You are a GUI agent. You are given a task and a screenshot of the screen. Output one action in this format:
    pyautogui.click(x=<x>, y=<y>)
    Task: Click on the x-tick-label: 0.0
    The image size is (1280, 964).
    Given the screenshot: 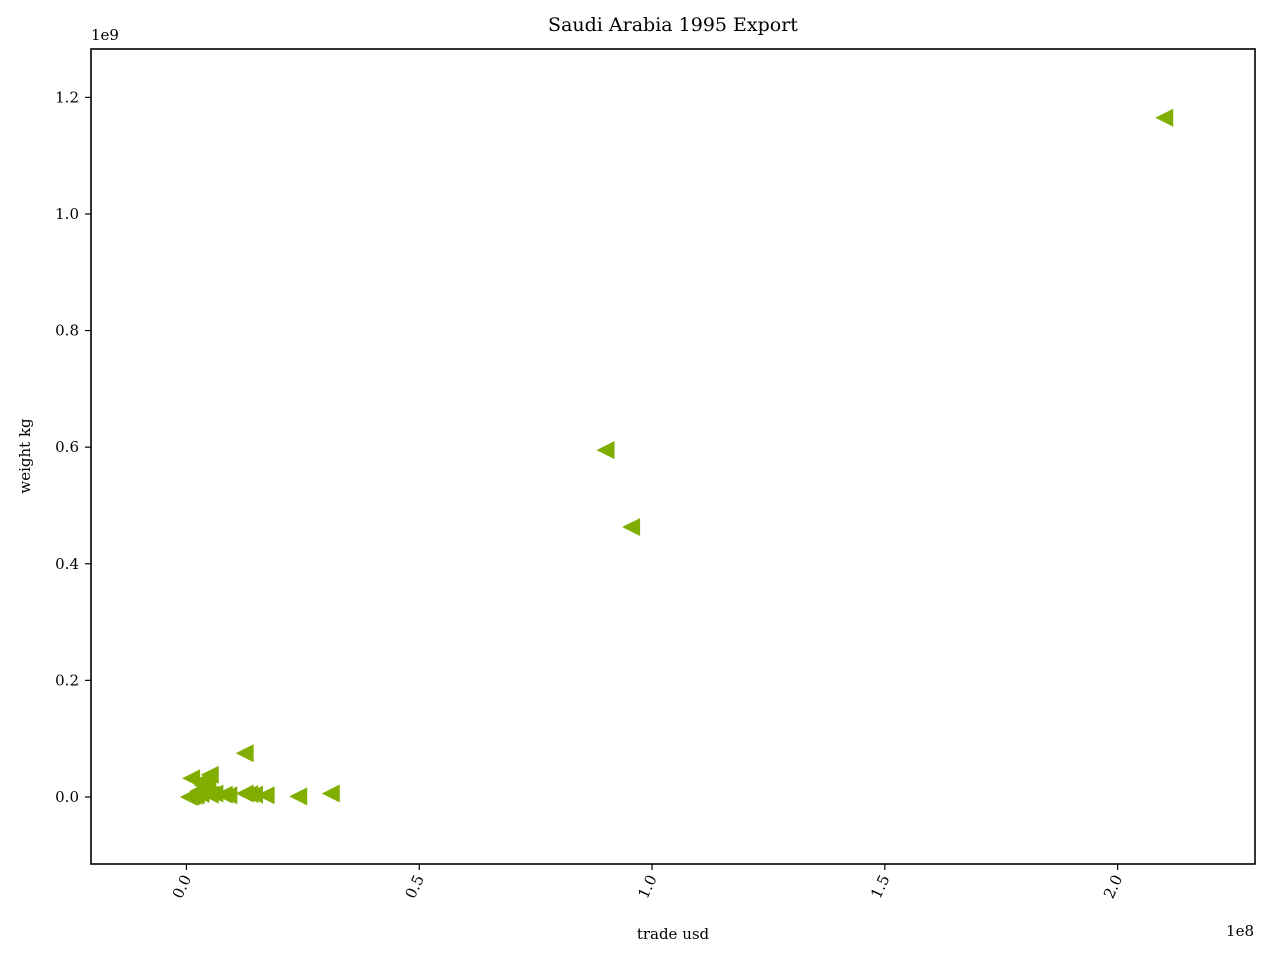 What is the action you would take?
    pyautogui.click(x=182, y=886)
    